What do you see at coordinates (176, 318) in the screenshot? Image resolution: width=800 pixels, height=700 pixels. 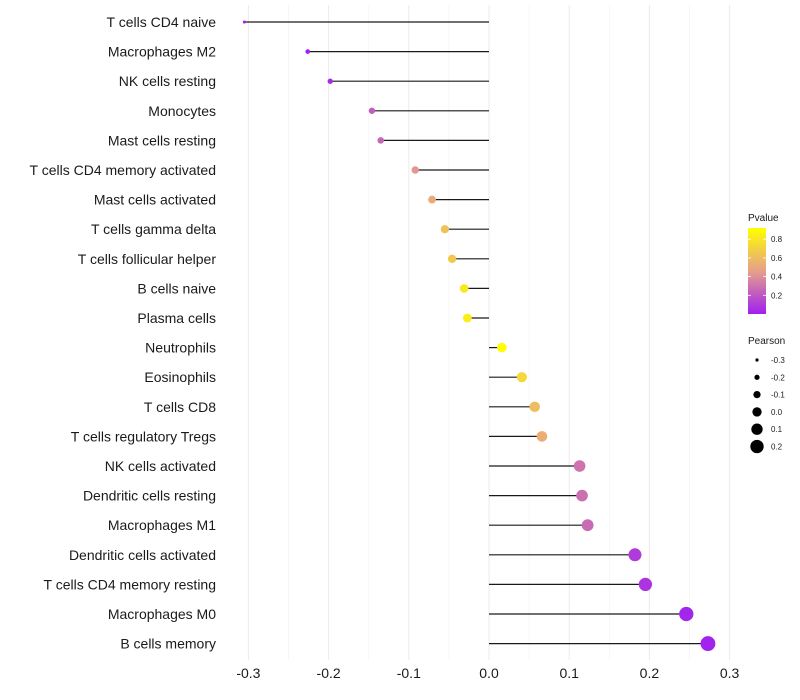 I see `y-tick-label: Plasma cells` at bounding box center [176, 318].